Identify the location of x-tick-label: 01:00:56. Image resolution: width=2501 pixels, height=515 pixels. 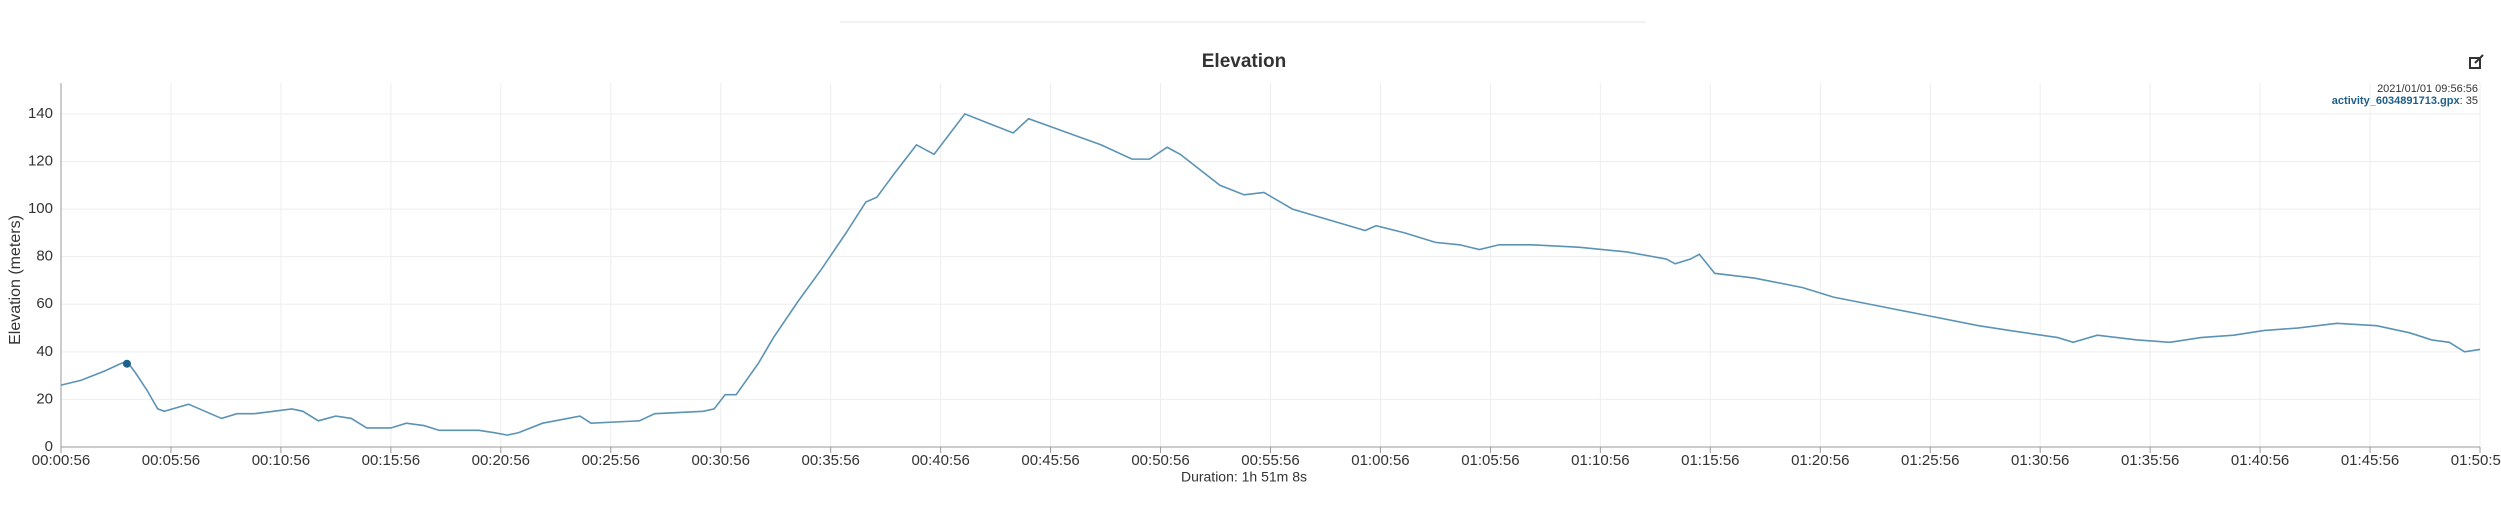
(1380, 460).